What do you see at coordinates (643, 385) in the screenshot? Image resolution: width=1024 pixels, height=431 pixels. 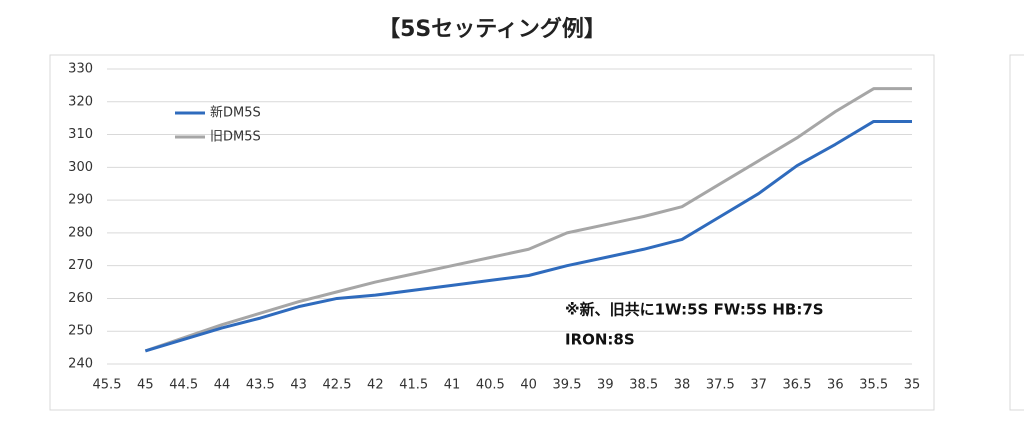 I see `x-tick-label: 38.5` at bounding box center [643, 385].